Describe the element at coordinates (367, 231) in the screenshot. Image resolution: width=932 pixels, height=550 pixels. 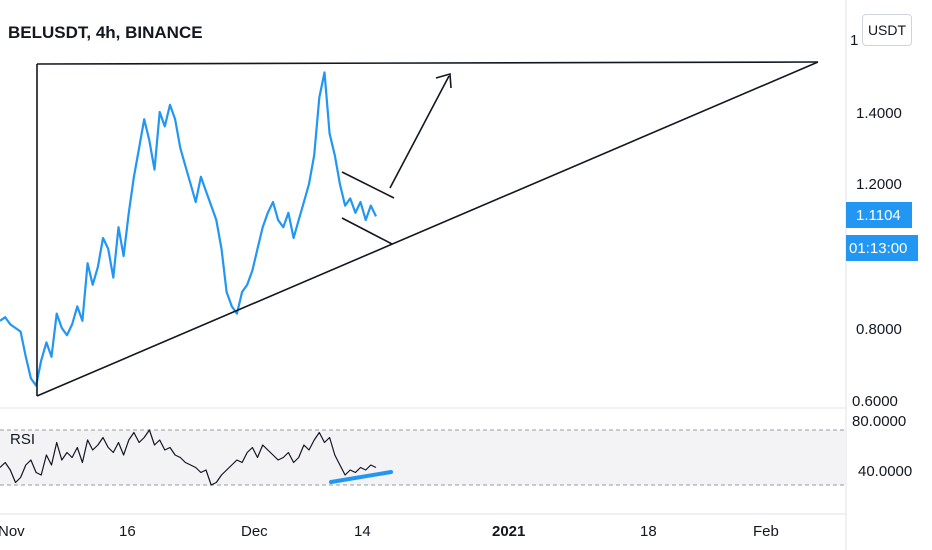
I see `flag-lower-line` at that location.